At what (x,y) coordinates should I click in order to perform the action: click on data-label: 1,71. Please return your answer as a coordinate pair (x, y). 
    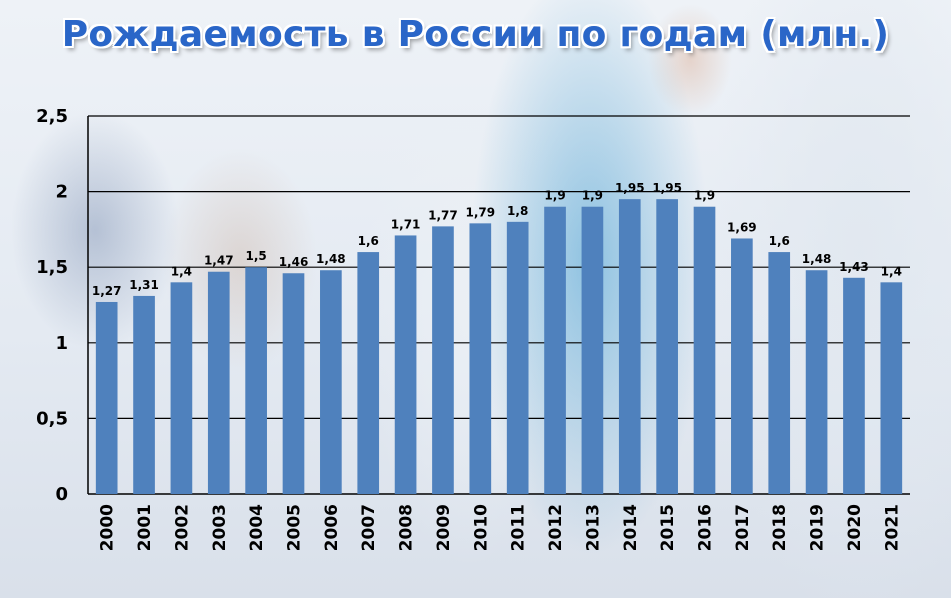
    Looking at the image, I should click on (406, 224).